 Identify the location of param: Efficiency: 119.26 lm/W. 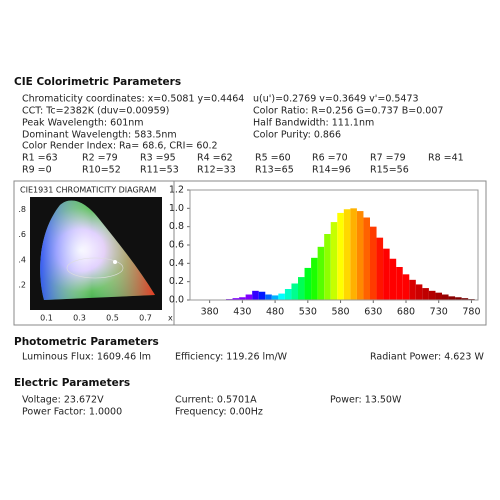
(231, 357).